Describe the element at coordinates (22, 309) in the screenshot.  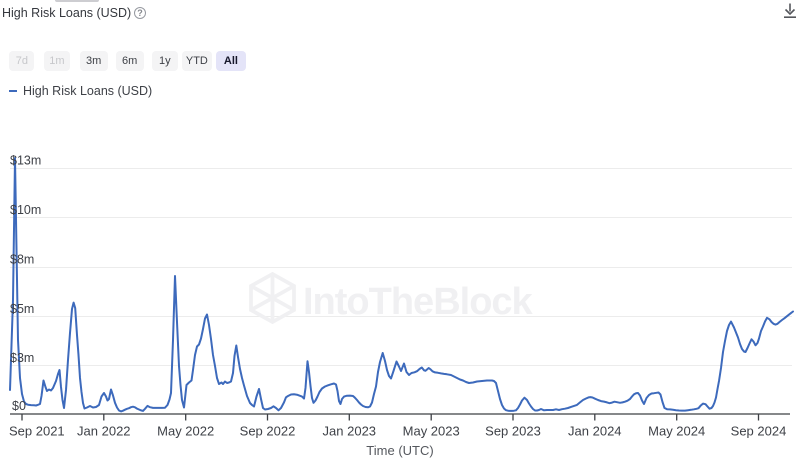
I see `svg-text: $5m` at that location.